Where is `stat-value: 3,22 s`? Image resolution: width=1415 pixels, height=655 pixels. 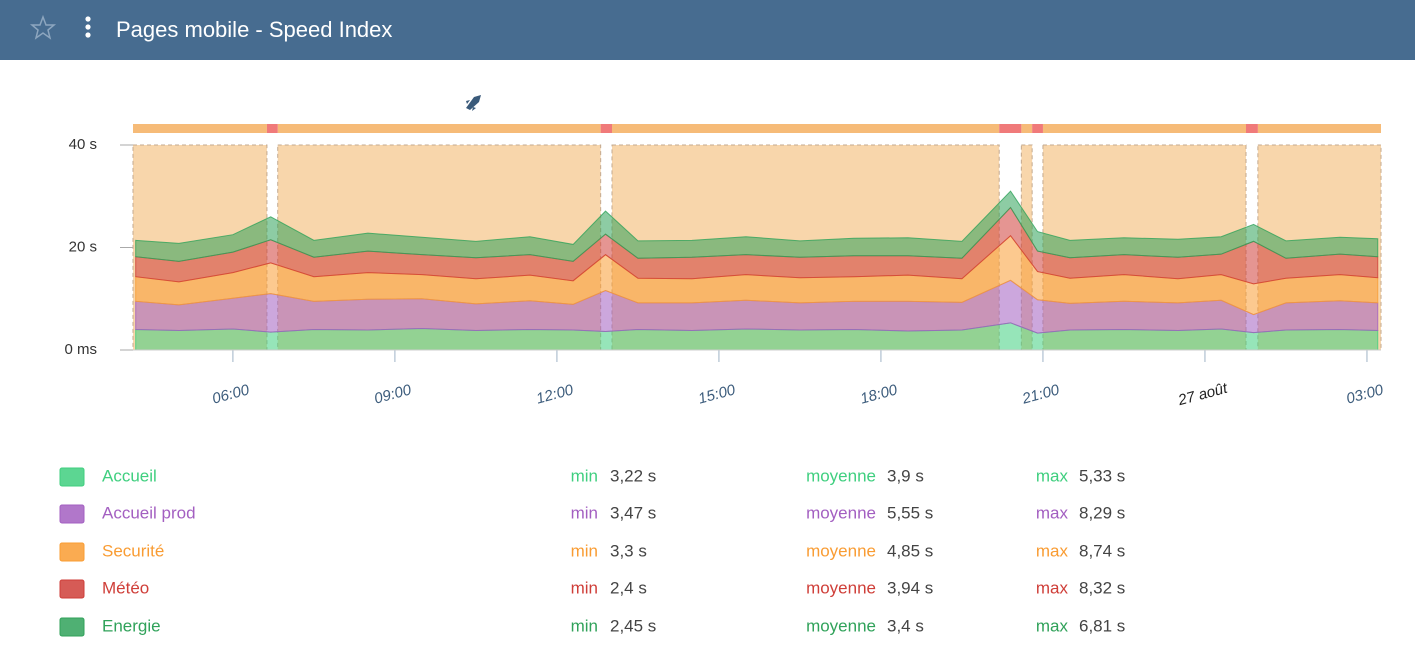 stat-value: 3,22 s is located at coordinates (633, 475).